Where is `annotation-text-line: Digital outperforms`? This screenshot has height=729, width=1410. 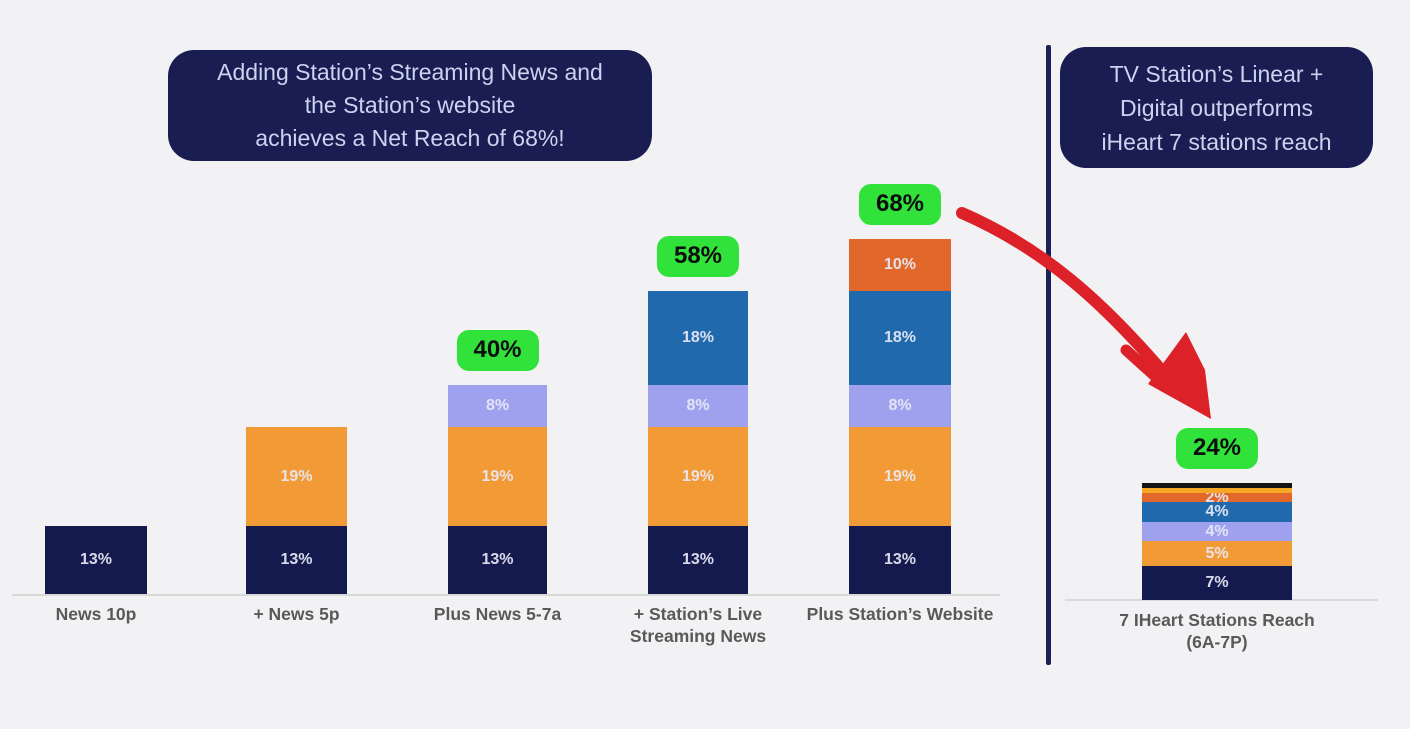 annotation-text-line: Digital outperforms is located at coordinates (1216, 107).